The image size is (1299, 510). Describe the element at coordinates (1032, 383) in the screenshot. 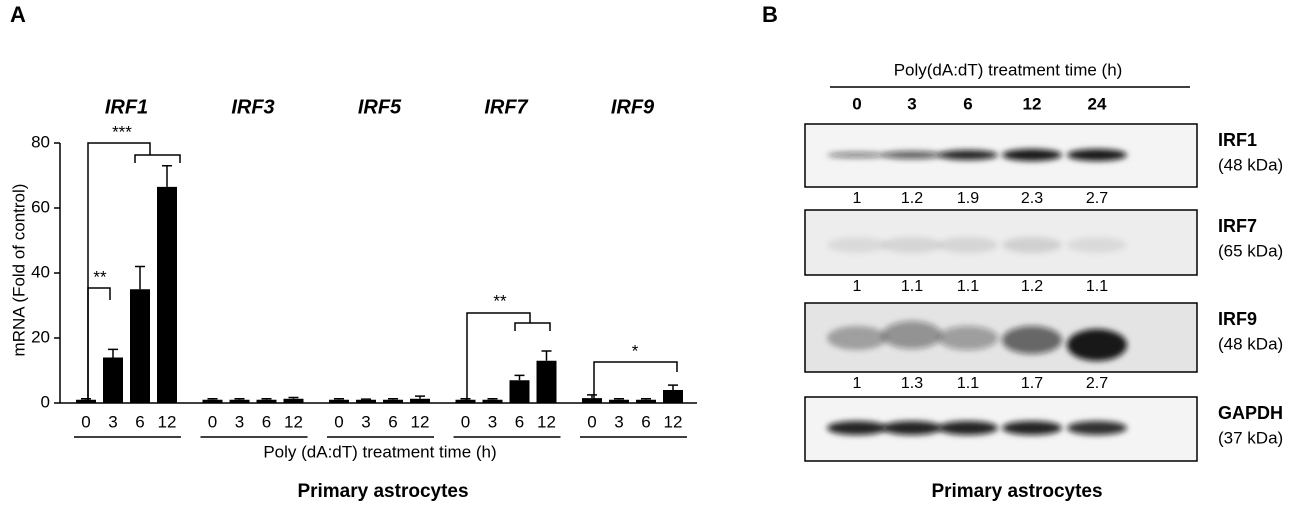

I see `quantification: 1.7` at that location.